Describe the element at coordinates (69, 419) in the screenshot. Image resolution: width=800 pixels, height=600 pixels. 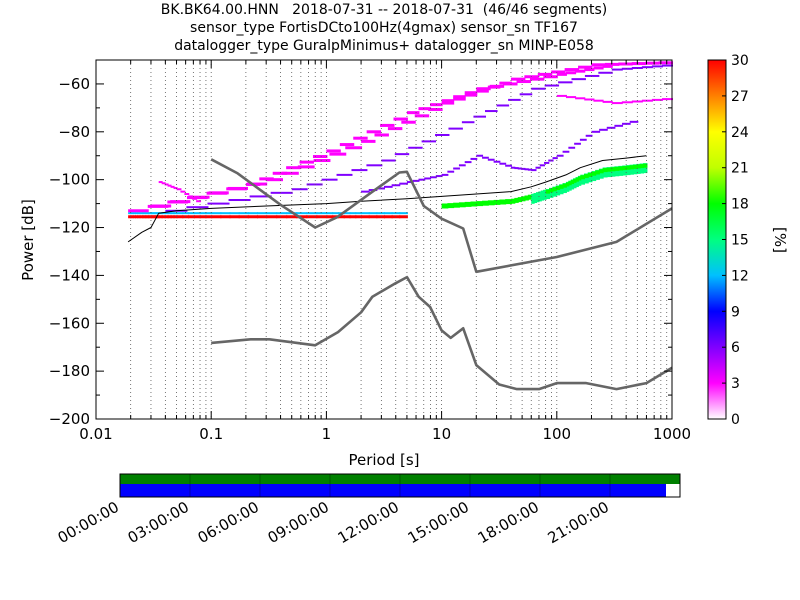
I see `y-tick-label: −200` at that location.